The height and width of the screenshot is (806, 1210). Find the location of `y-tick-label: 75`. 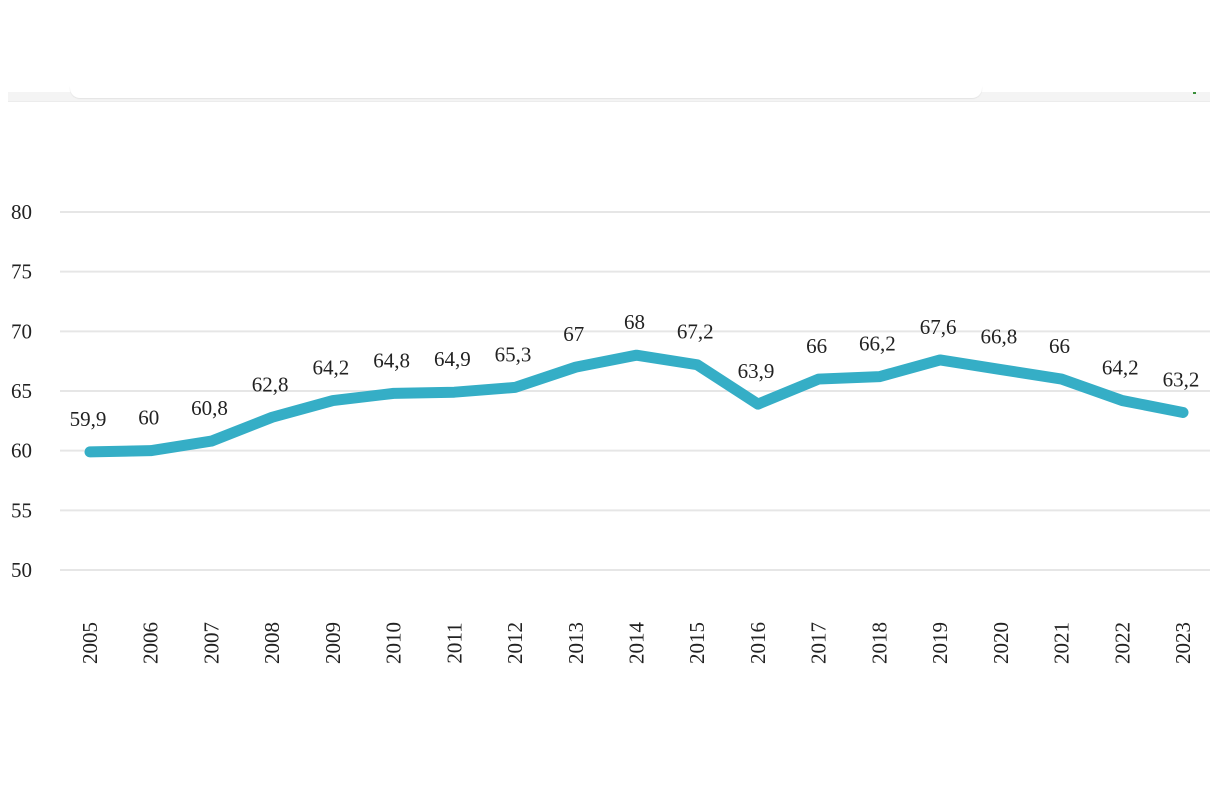

y-tick-label: 75 is located at coordinates (21, 272).